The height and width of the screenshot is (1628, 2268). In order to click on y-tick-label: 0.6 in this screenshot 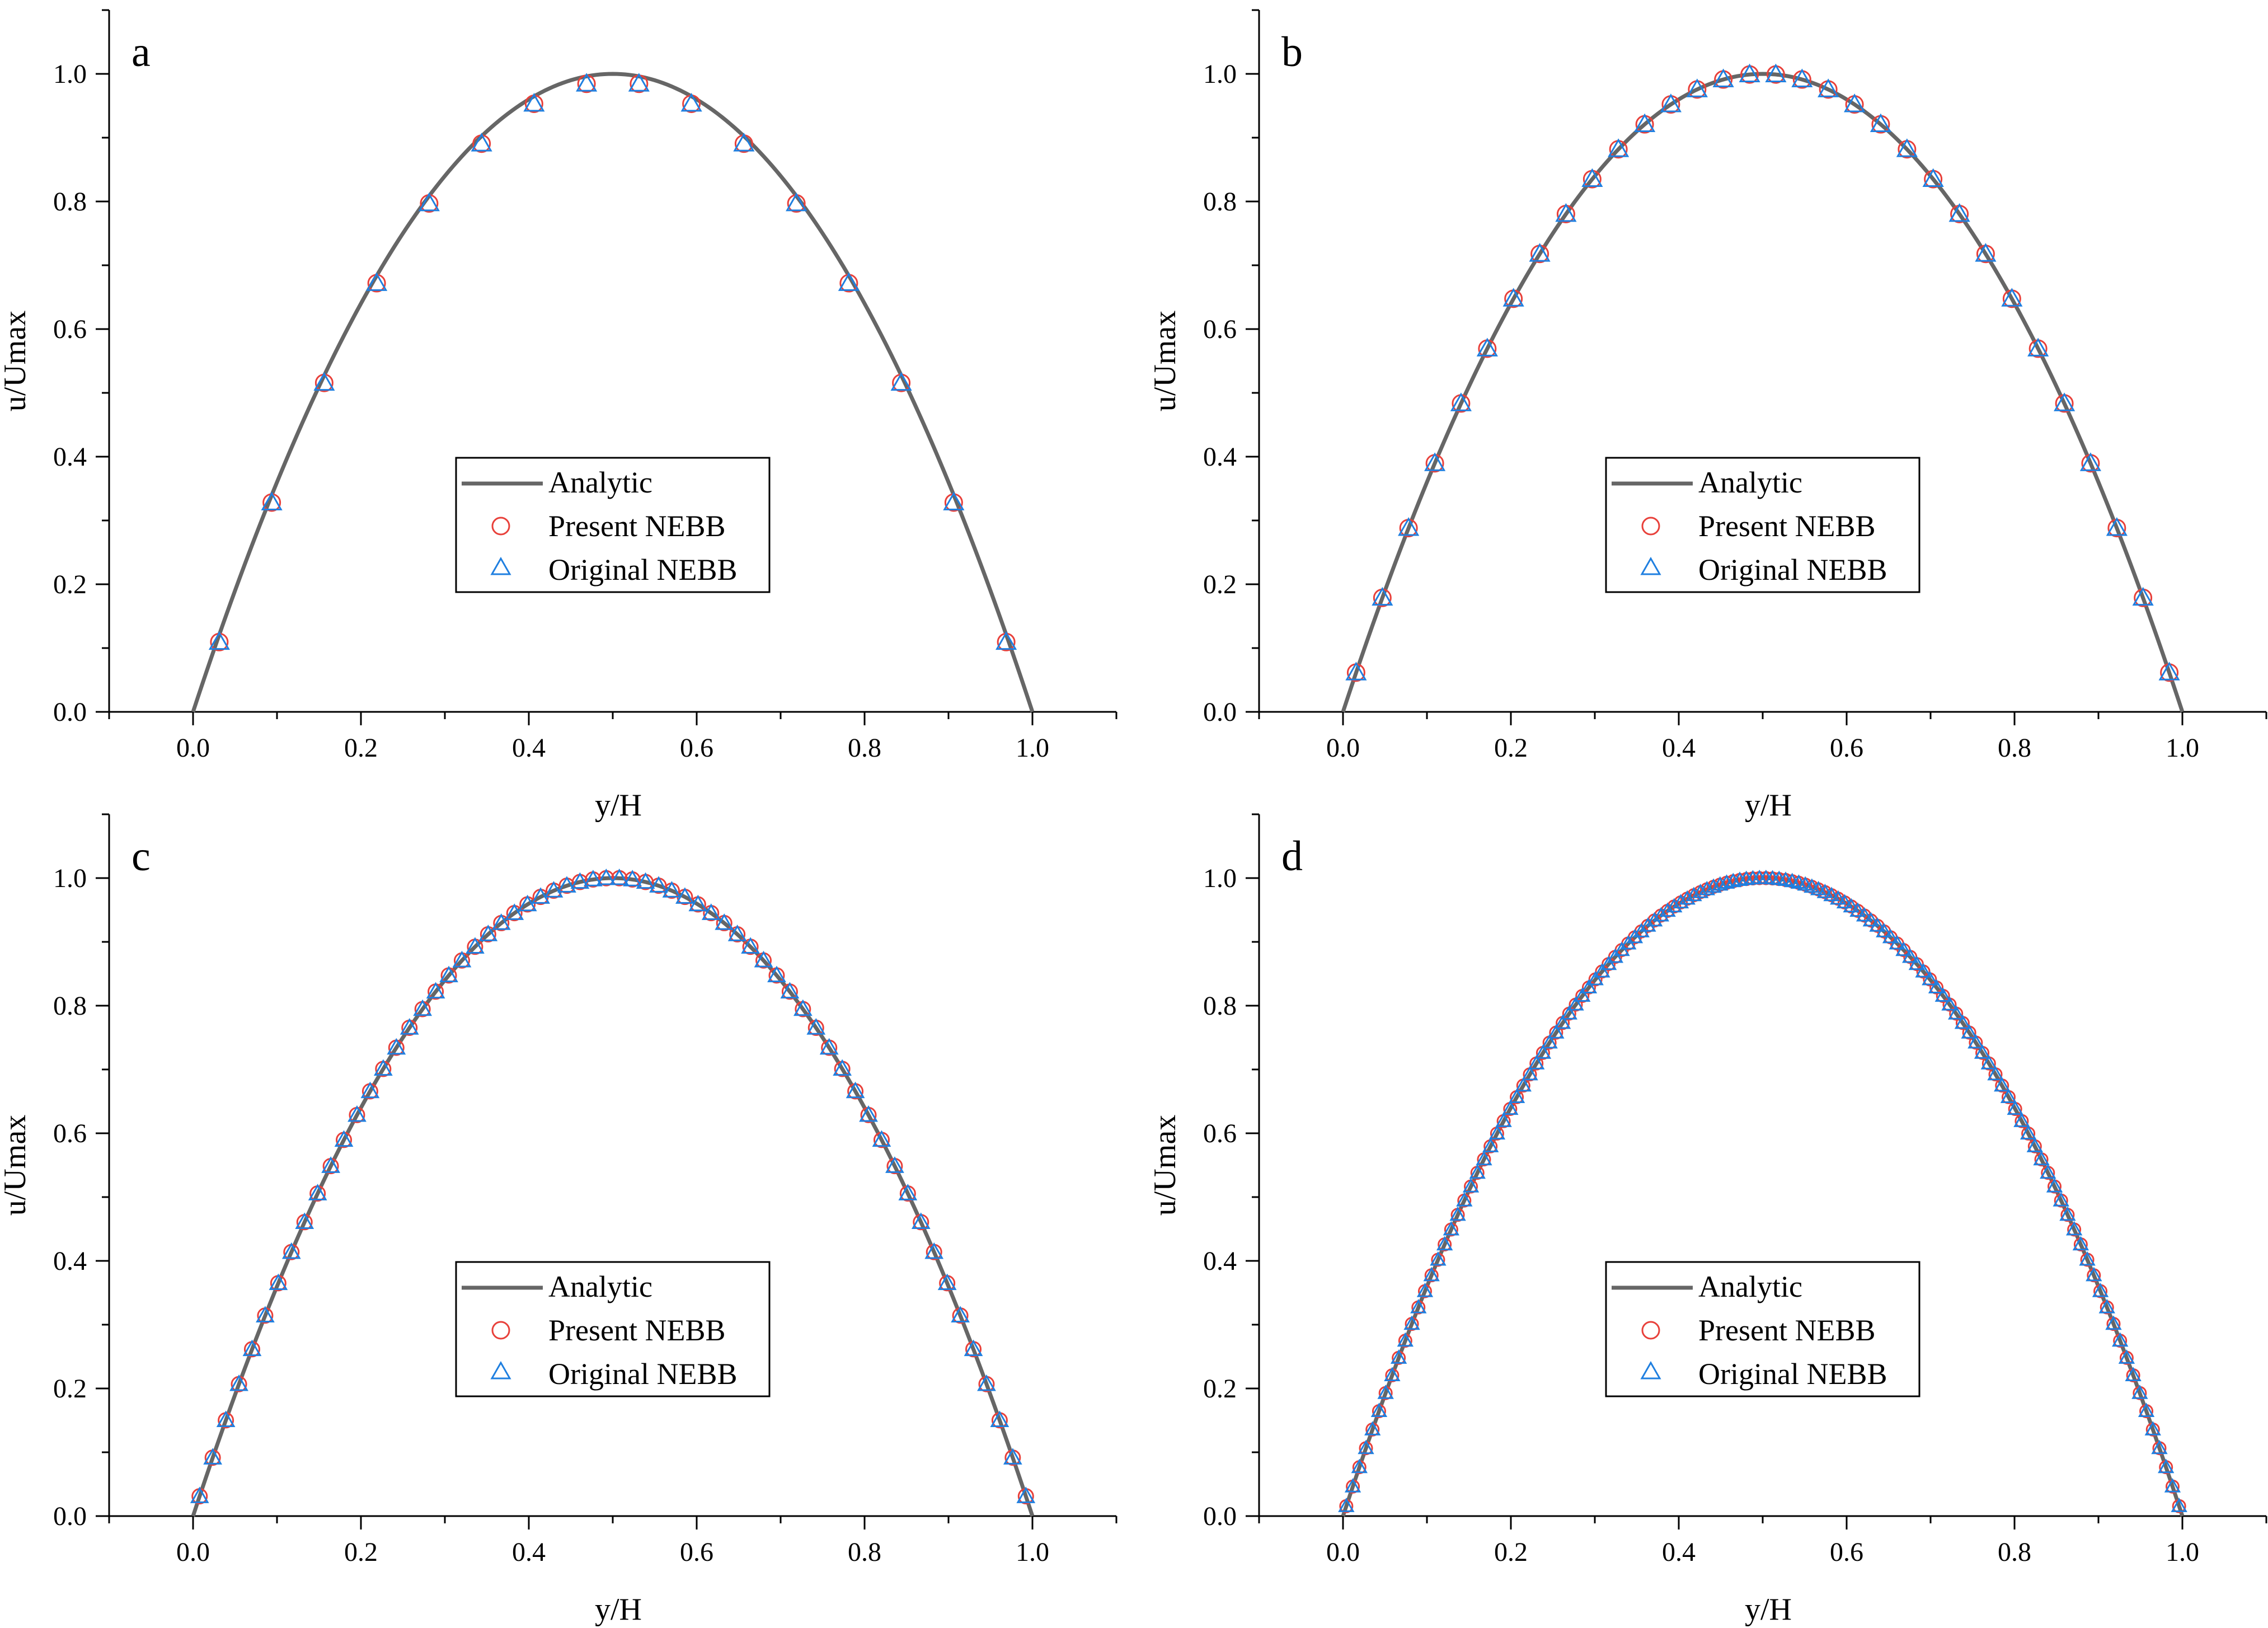, I will do `click(70, 1133)`.